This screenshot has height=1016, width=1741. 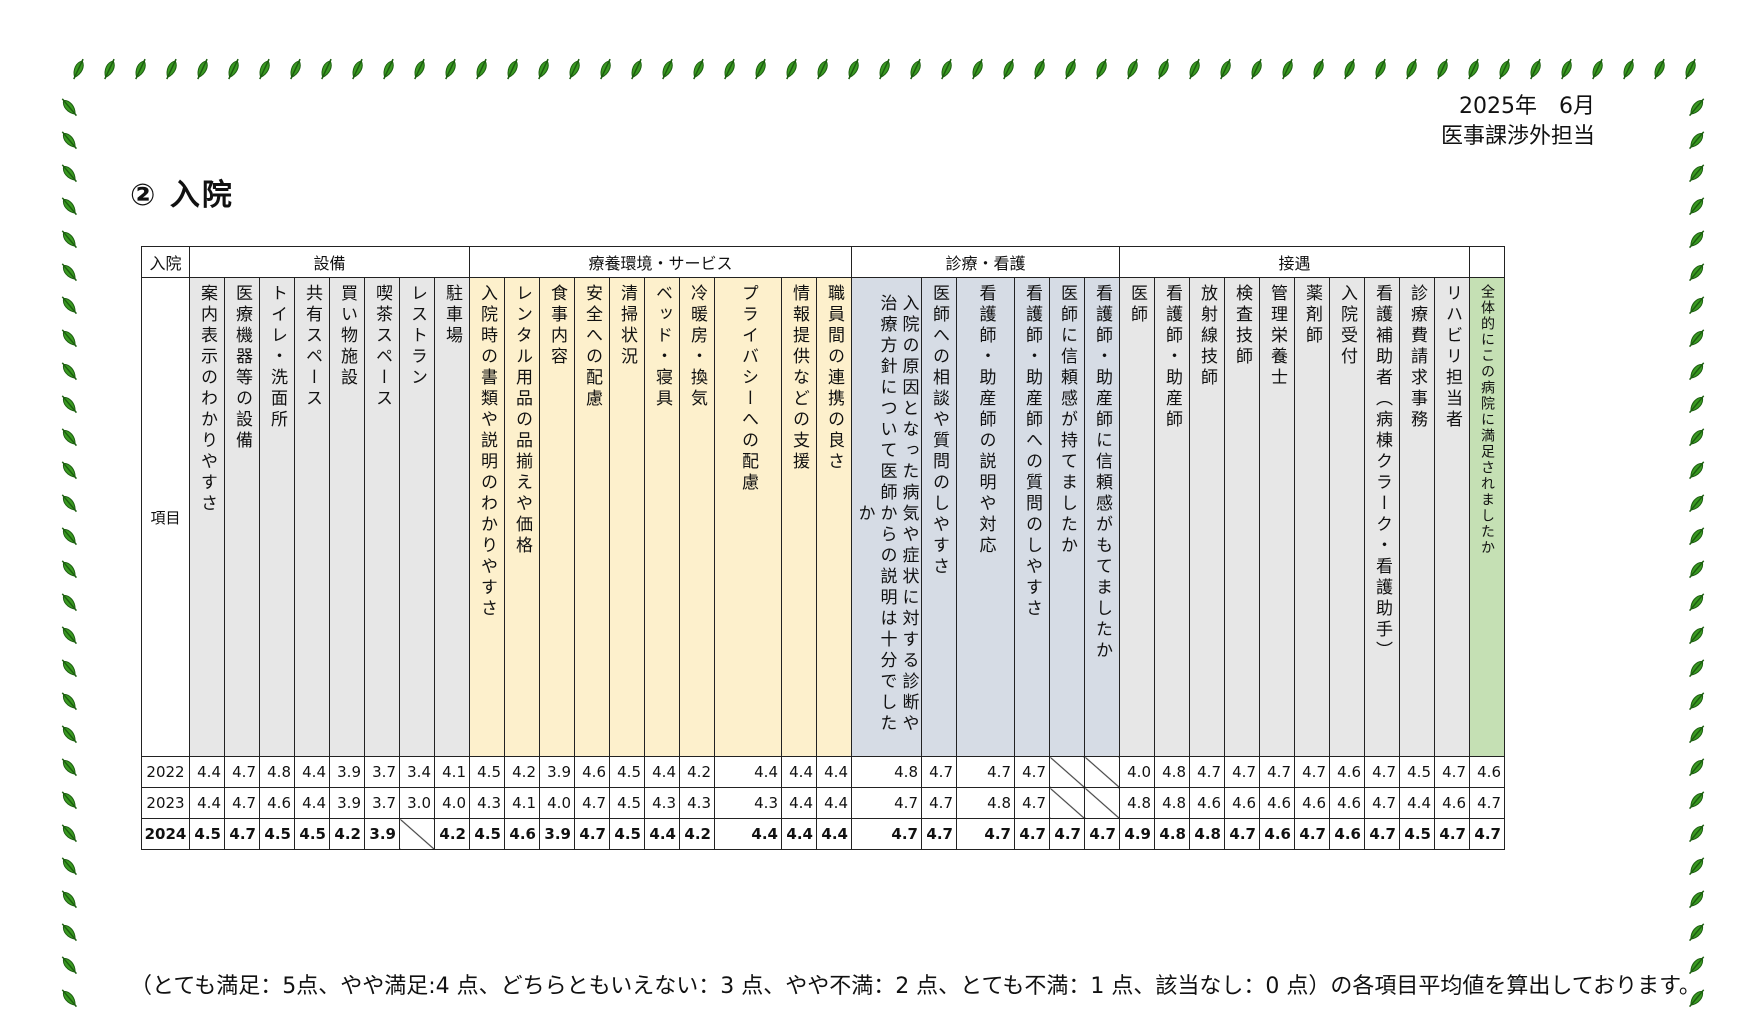 I want to click on item-header-cell: 検査技師, so click(x=1242, y=517).